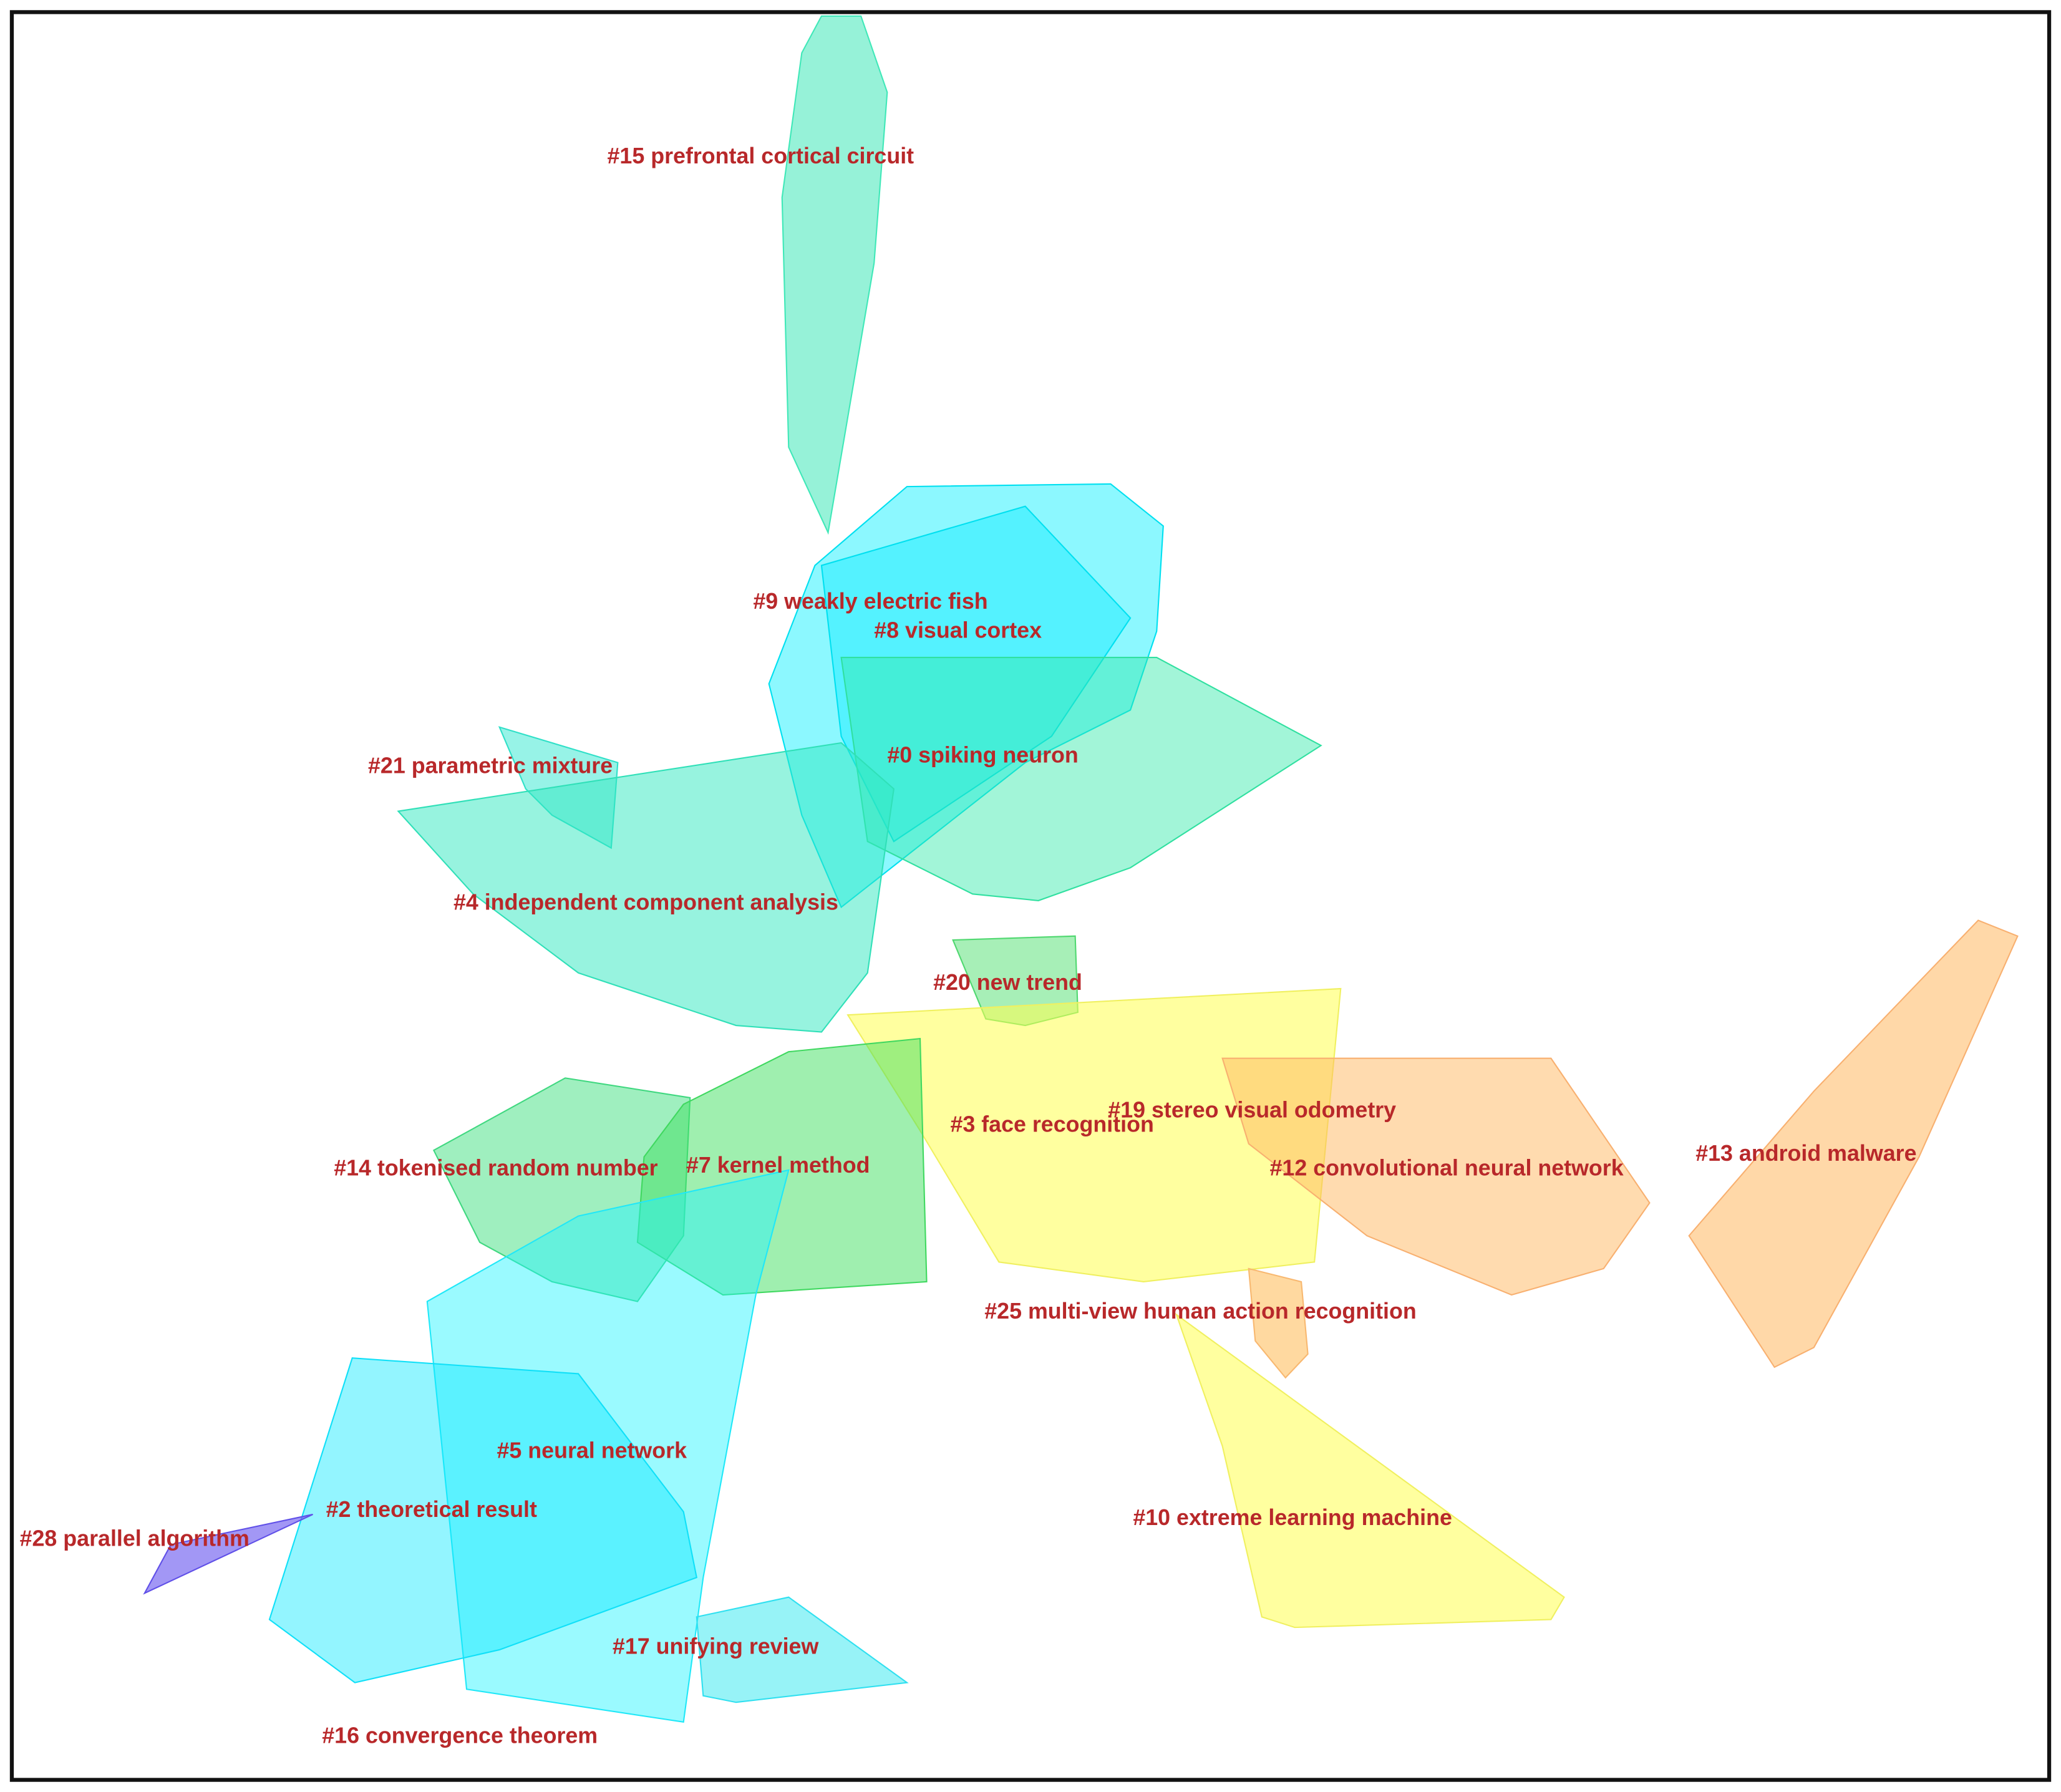 The width and height of the screenshot is (2061, 1792). Describe the element at coordinates (490, 765) in the screenshot. I see `cluster-label: #21 parametric mixture` at that location.